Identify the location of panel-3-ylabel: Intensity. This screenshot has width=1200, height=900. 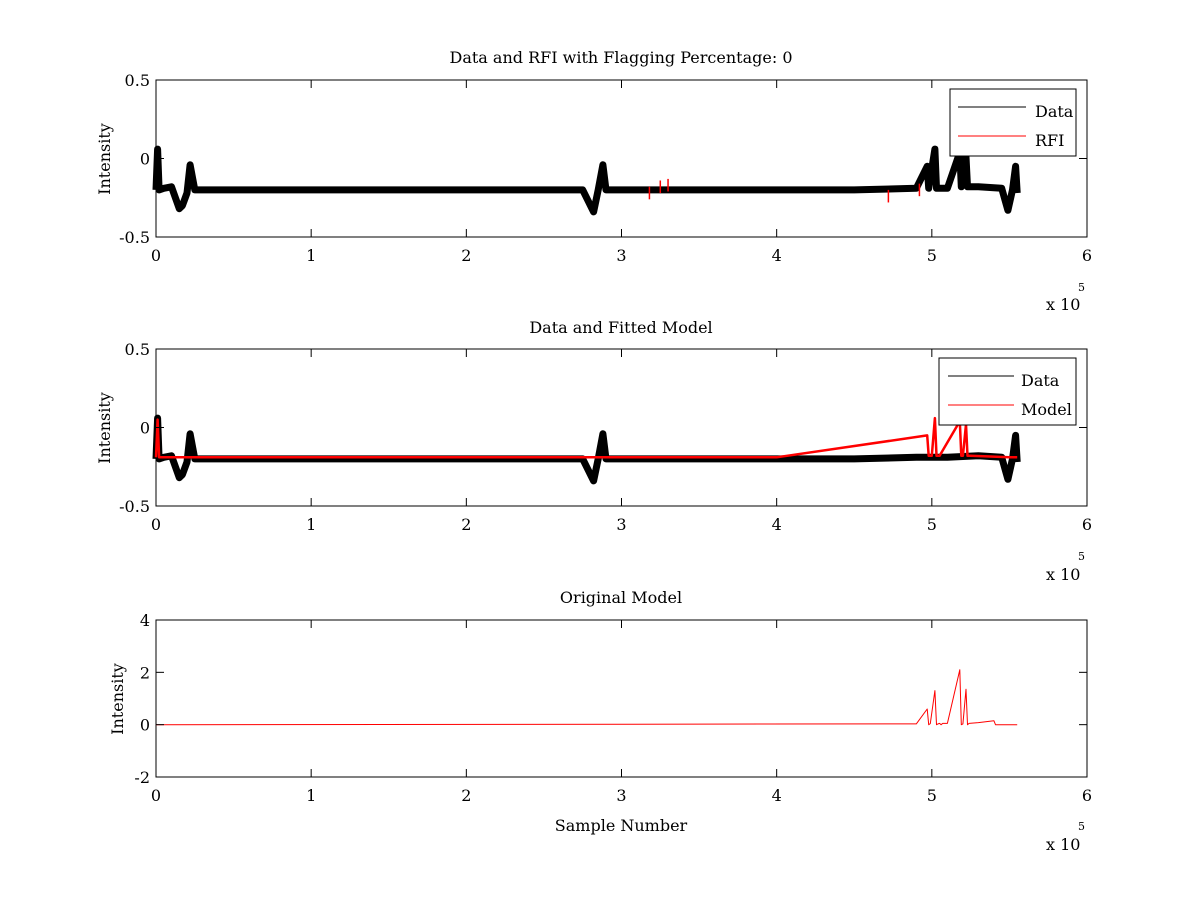
(117, 699).